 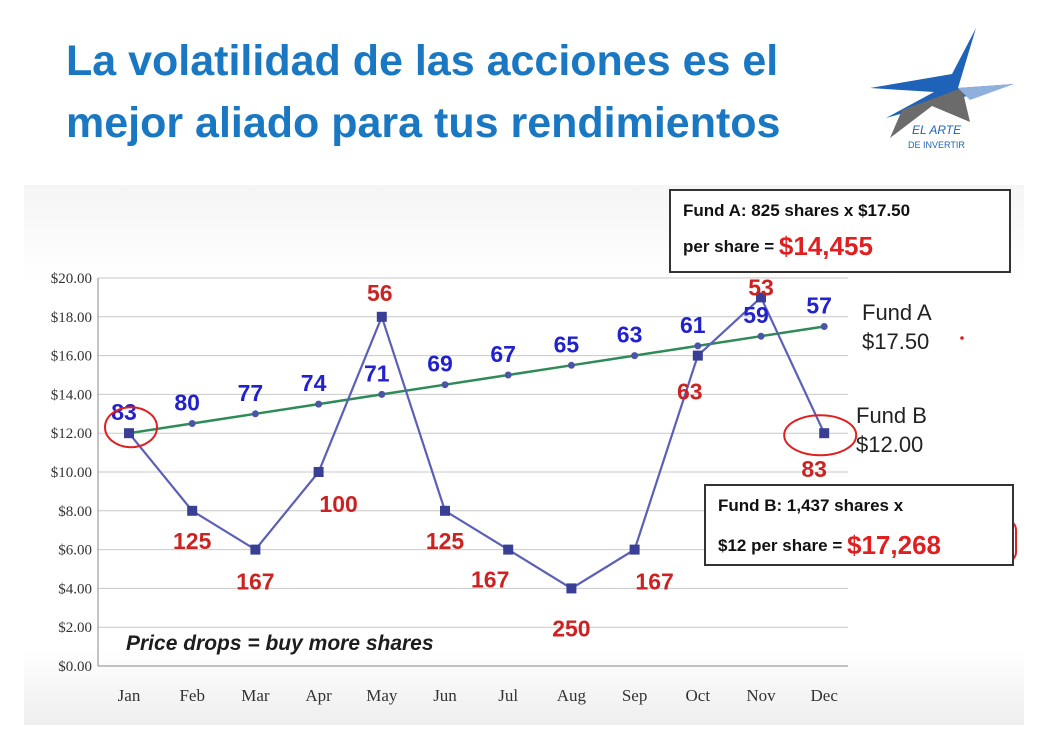 I want to click on x-tick-label: Sep, so click(x=635, y=695).